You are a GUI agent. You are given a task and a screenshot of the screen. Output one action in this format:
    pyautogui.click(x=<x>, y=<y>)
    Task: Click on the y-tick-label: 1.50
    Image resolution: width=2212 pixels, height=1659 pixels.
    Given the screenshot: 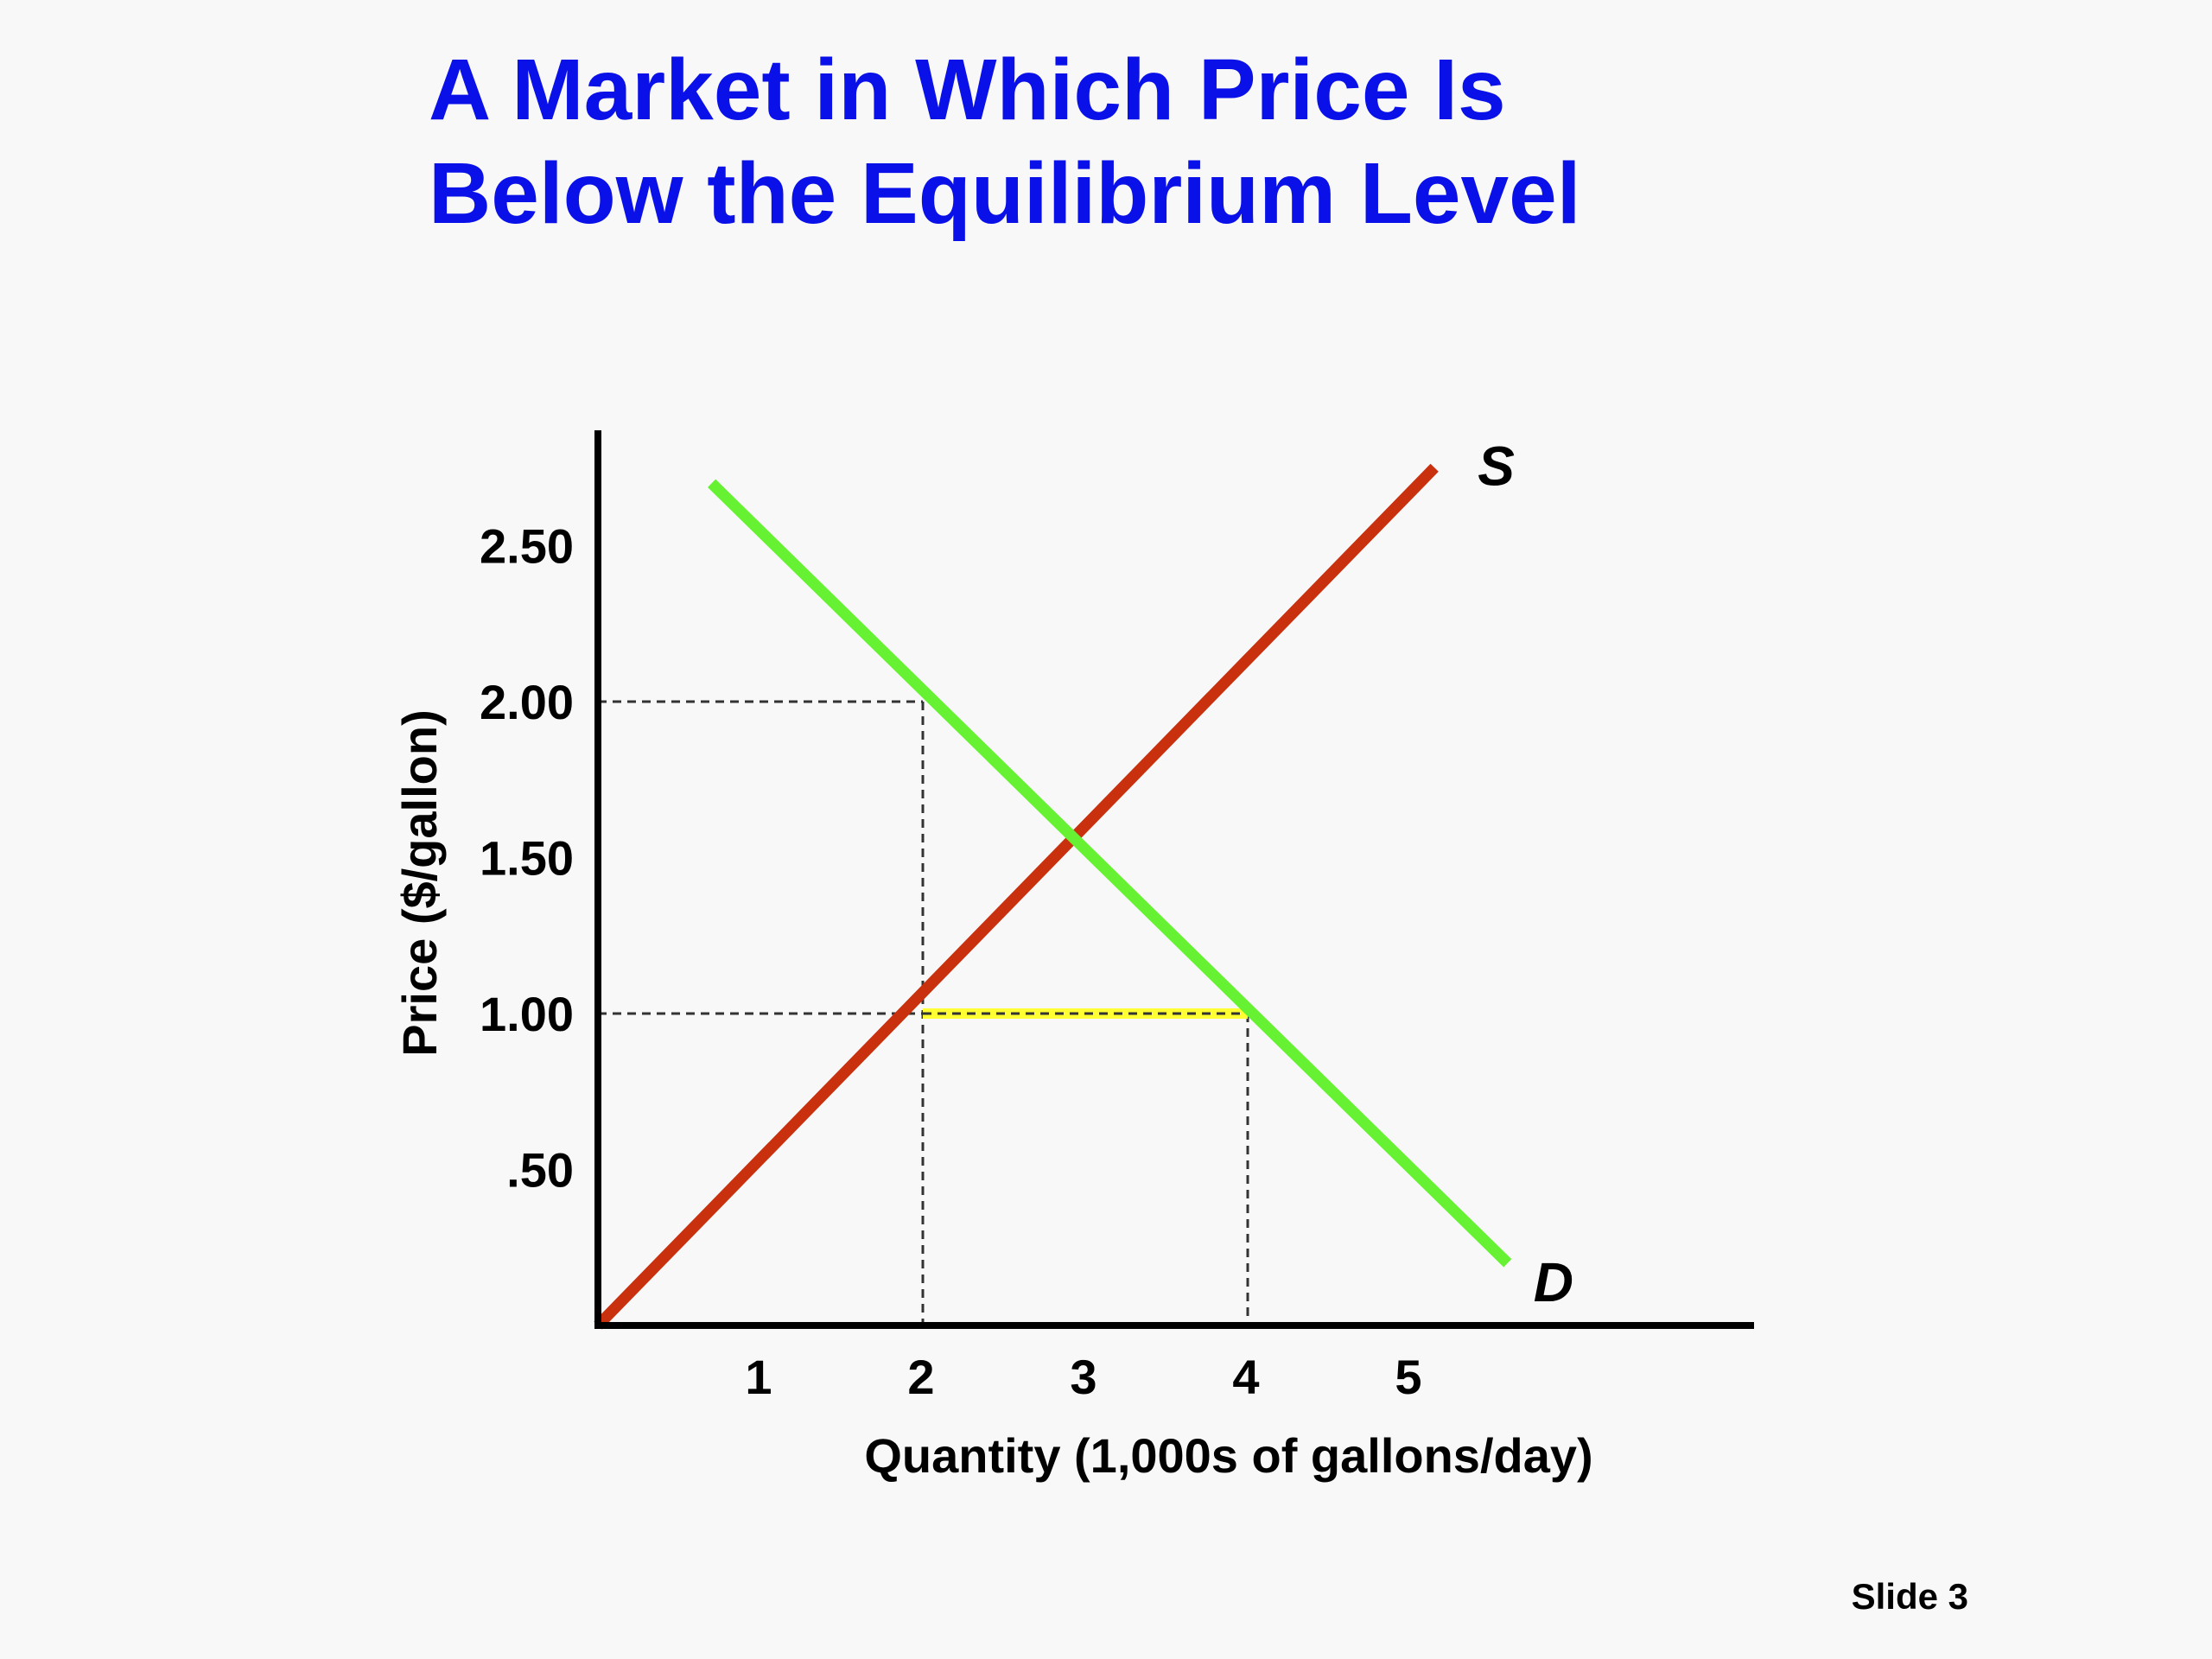 What is the action you would take?
    pyautogui.click(x=527, y=858)
    